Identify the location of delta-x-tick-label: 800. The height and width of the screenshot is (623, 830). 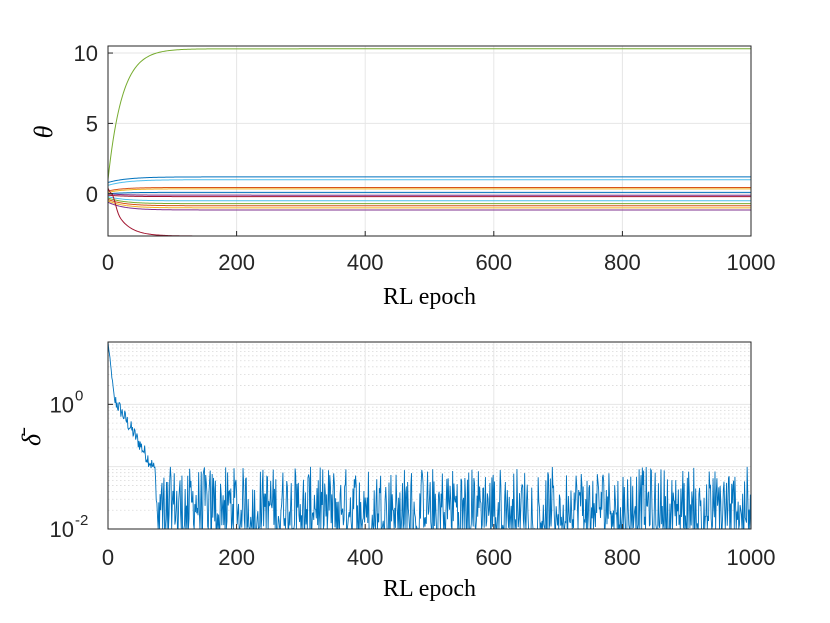
(622, 557).